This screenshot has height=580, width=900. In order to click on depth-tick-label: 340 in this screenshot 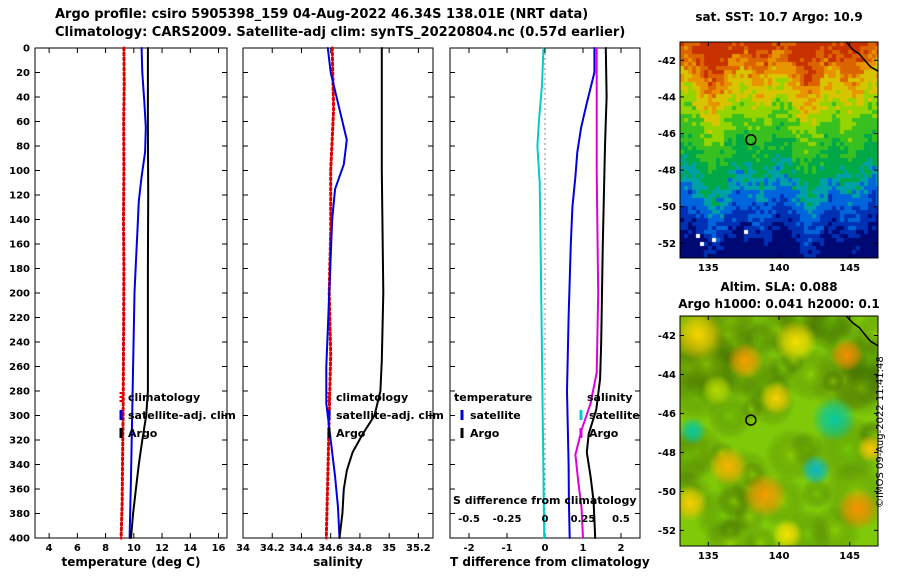, I will do `click(19, 465)`.